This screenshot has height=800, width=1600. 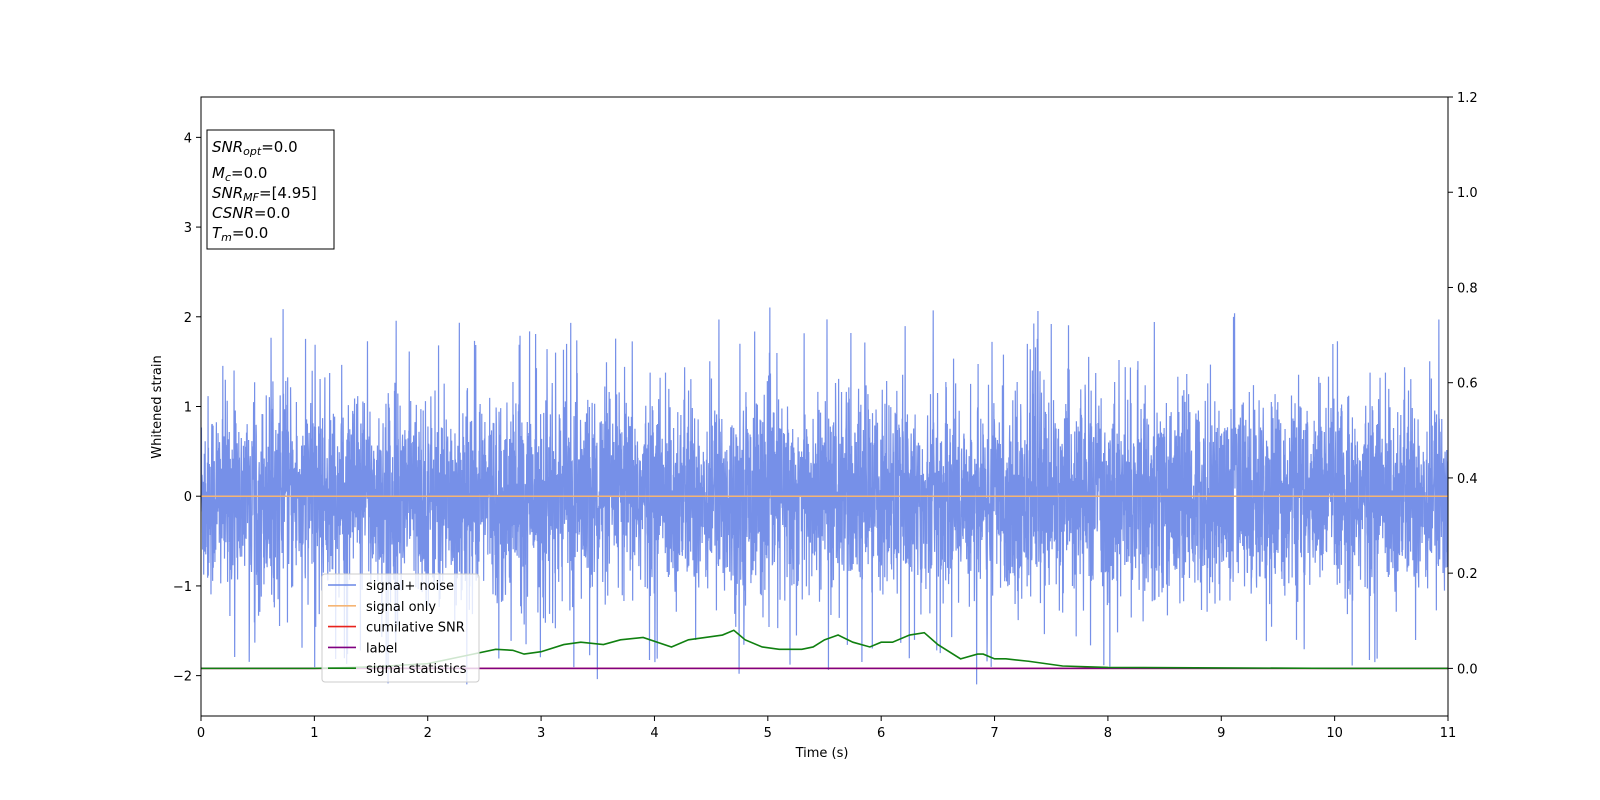 What do you see at coordinates (994, 733) in the screenshot?
I see `x-tick-label: 7` at bounding box center [994, 733].